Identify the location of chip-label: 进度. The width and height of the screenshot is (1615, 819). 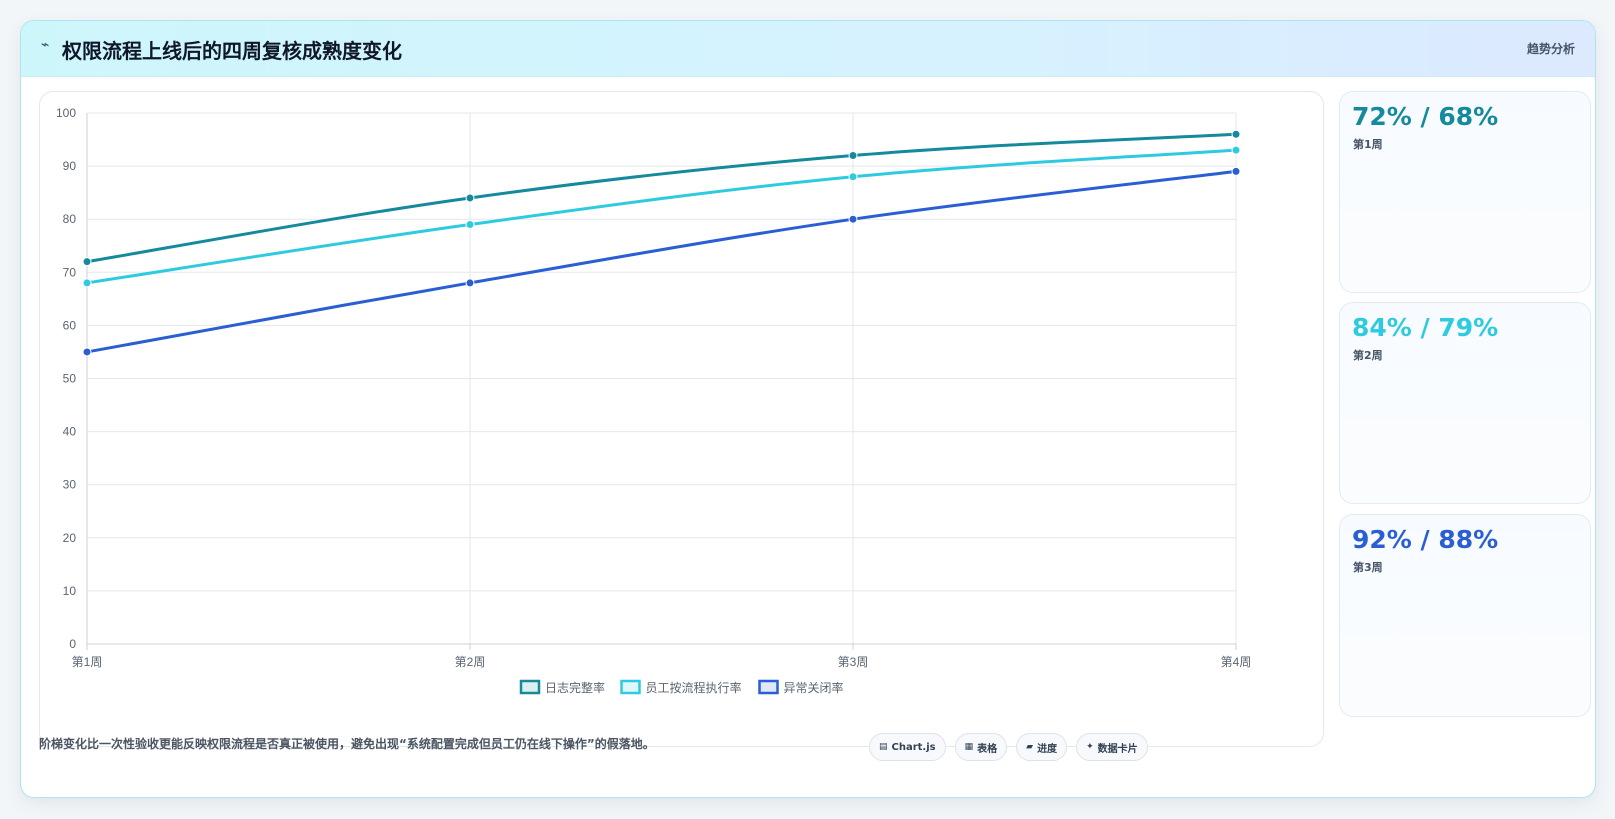
(1047, 749).